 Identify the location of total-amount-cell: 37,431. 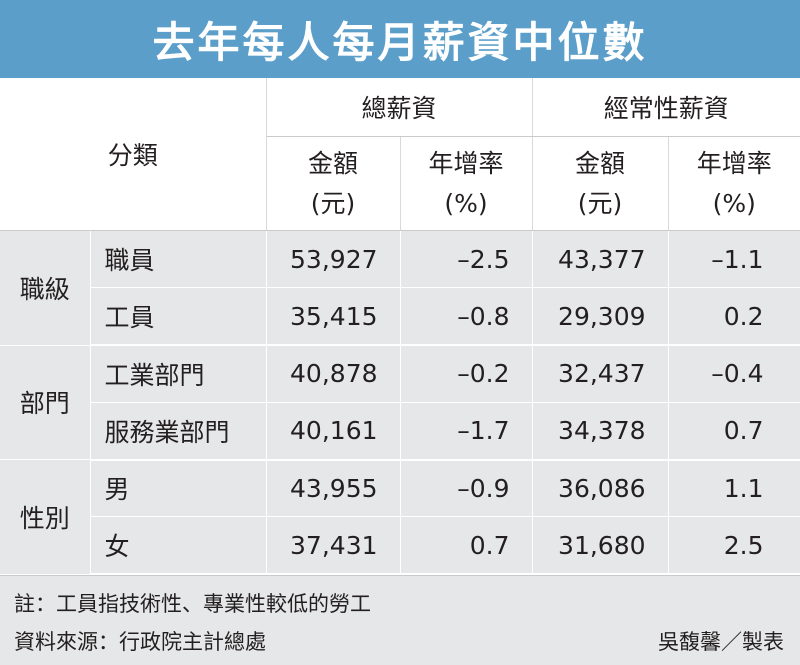
(333, 546).